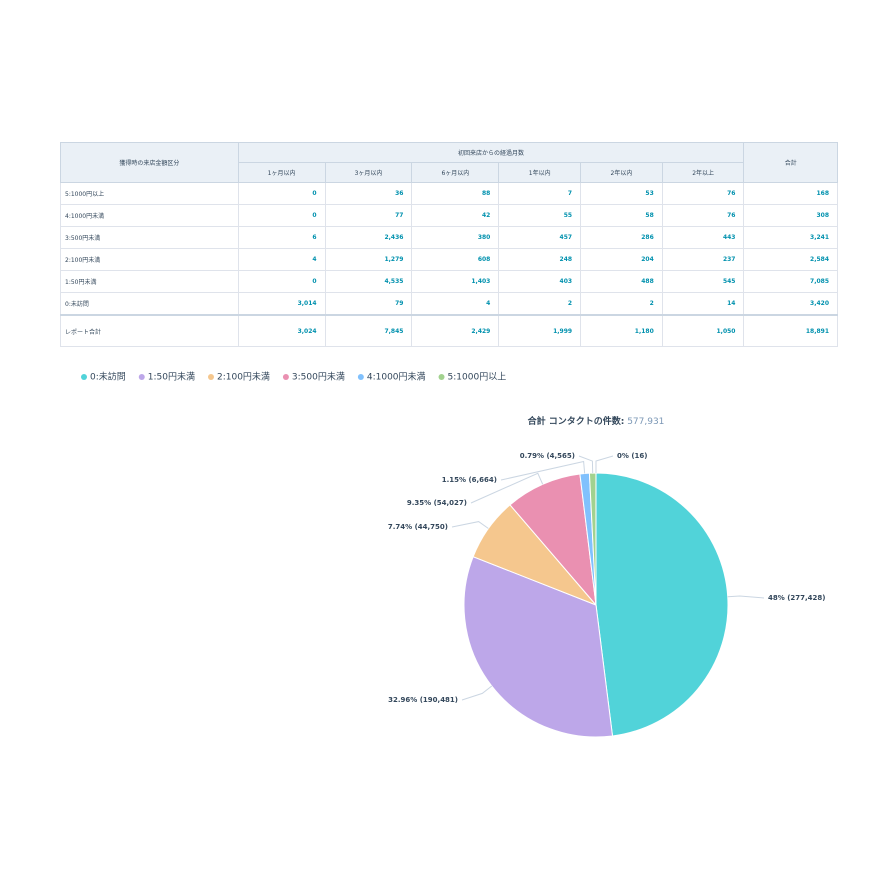 This screenshot has height=892, width=892. Describe the element at coordinates (149, 330) in the screenshot. I see `row-label: レポート合計` at that location.